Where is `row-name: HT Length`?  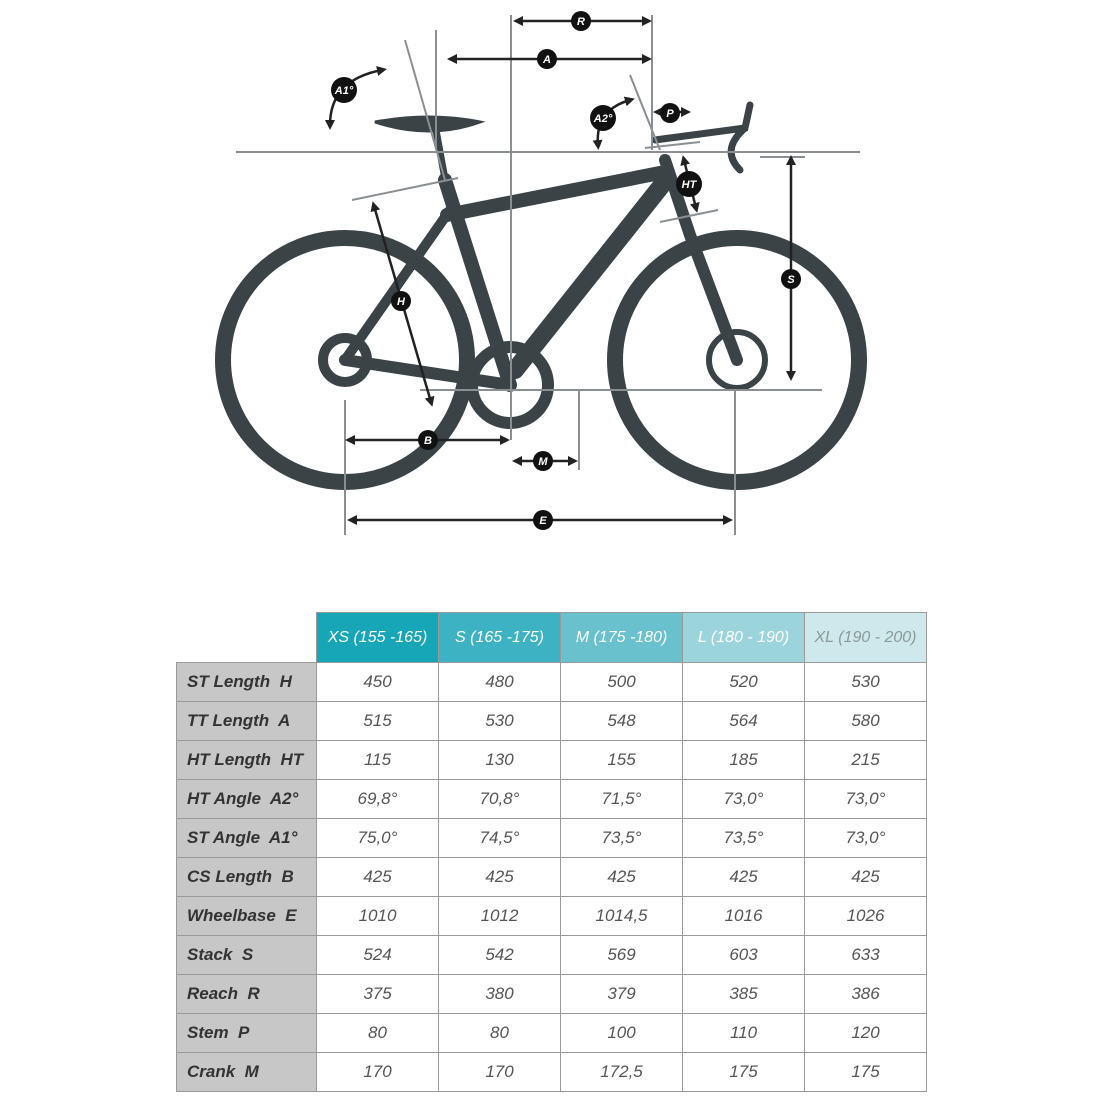 row-name: HT Length is located at coordinates (229, 759).